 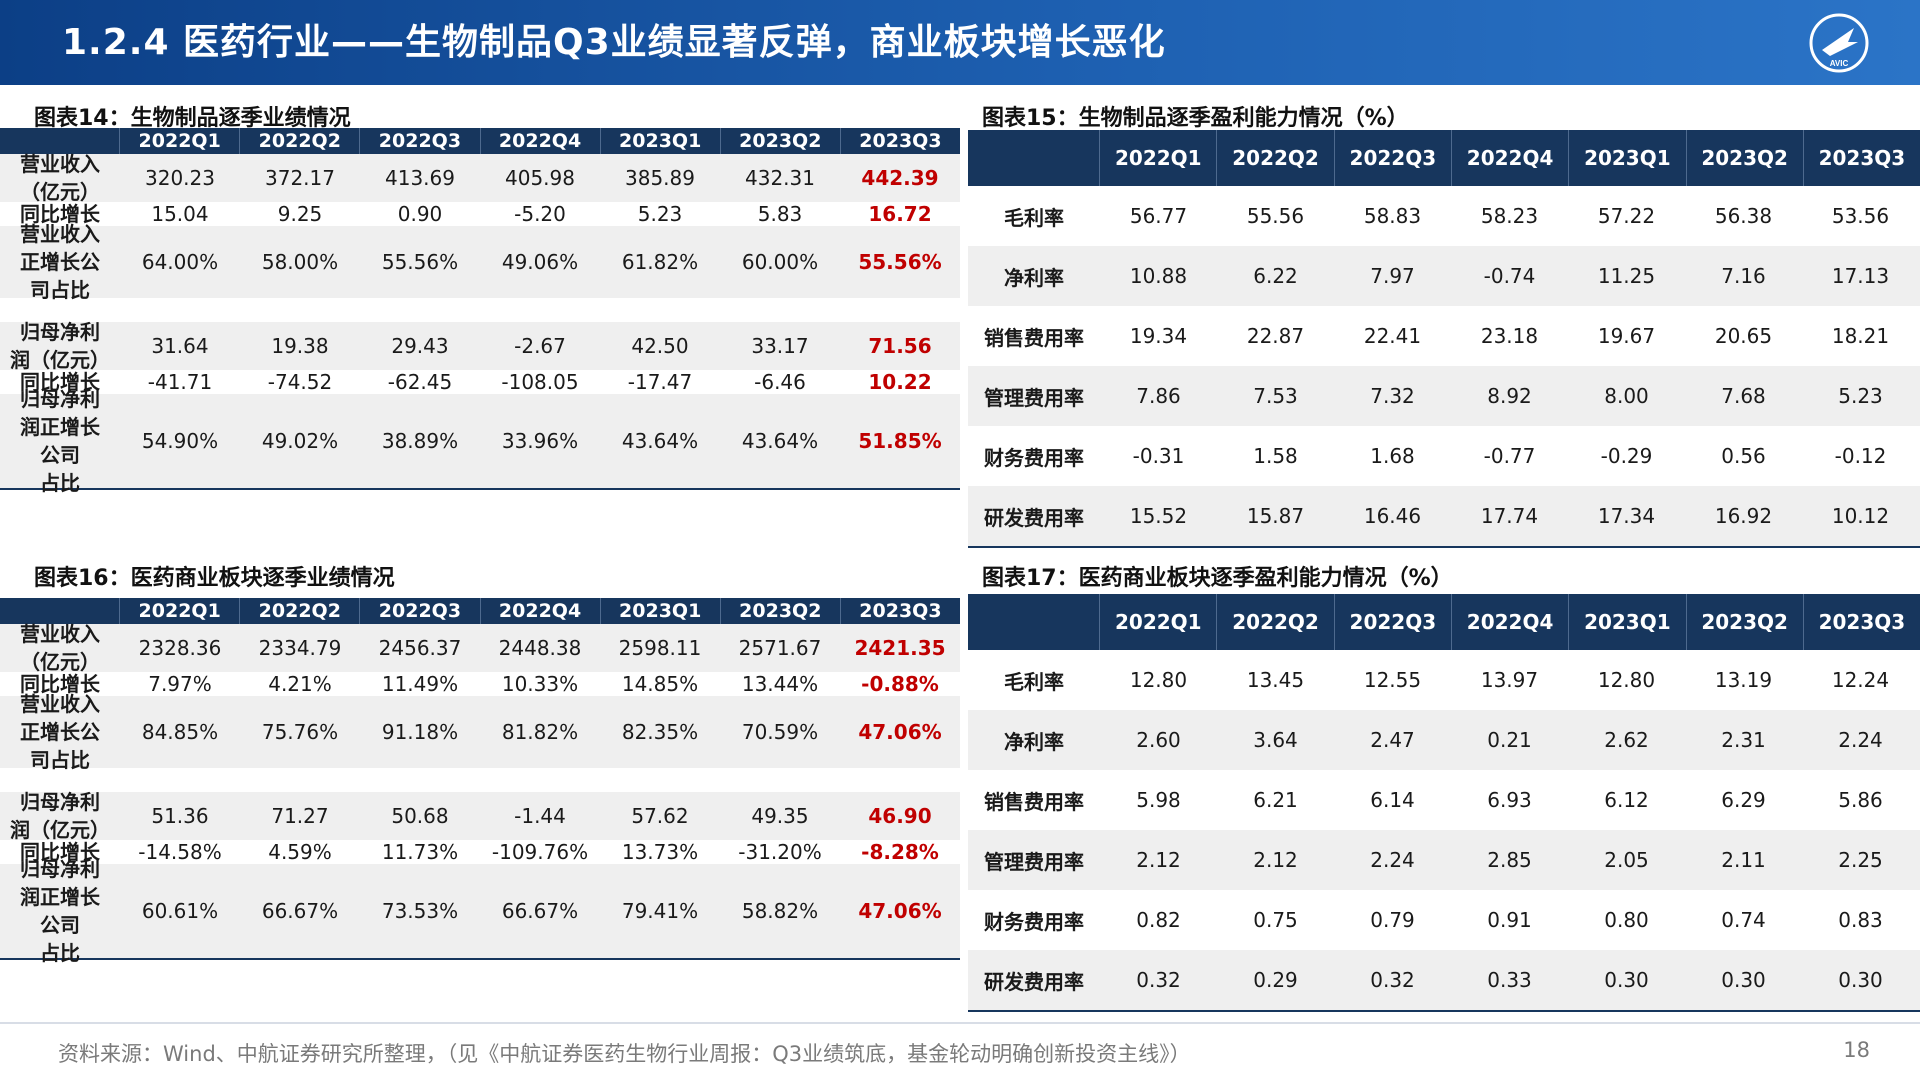 What do you see at coordinates (300, 441) in the screenshot?
I see `table-cell: 49.02%` at bounding box center [300, 441].